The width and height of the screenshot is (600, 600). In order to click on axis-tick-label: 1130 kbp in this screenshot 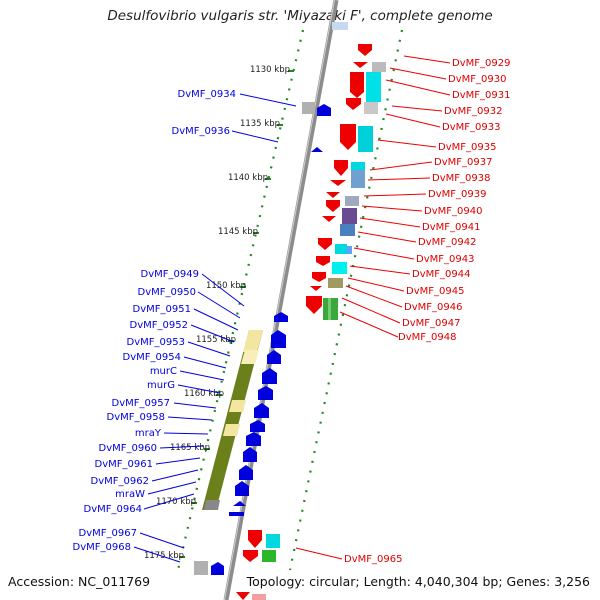, I will do `click(270, 70)`.